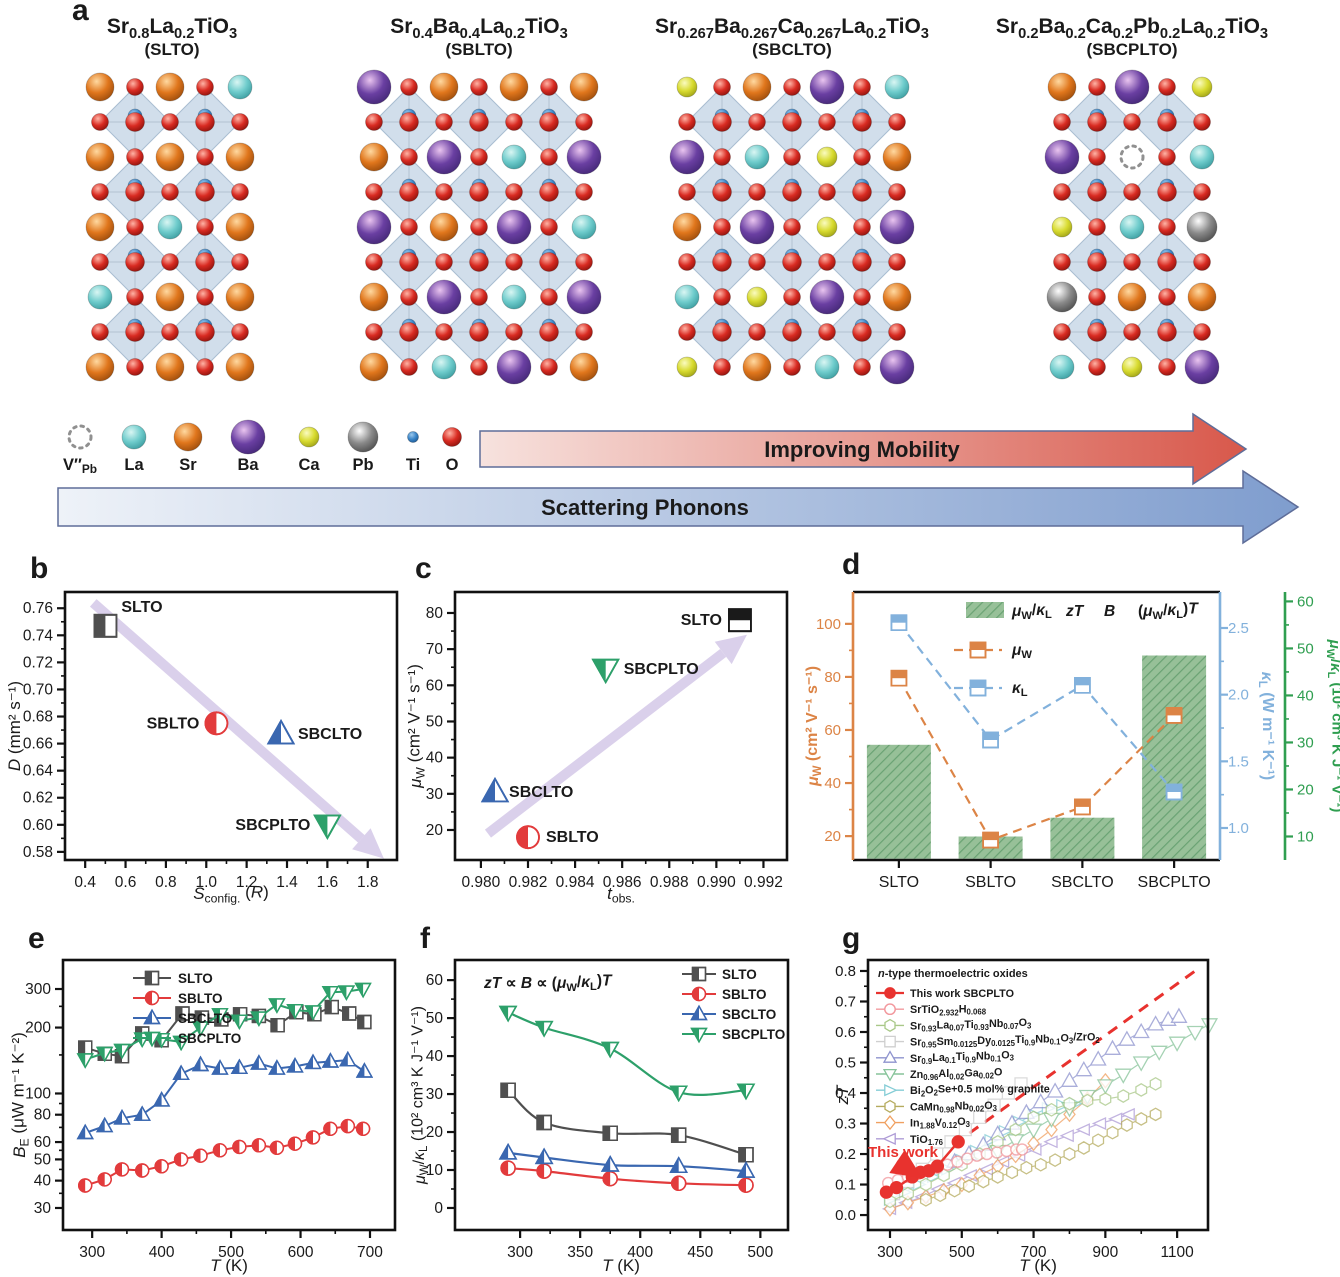 This screenshot has height=1277, width=1340. I want to click on point-SBCPLTO: SBCPLTO, so click(288, 827).